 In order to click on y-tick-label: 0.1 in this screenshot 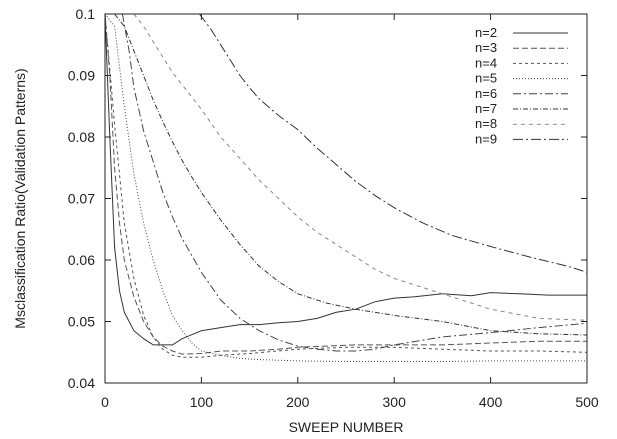, I will do `click(86, 14)`.